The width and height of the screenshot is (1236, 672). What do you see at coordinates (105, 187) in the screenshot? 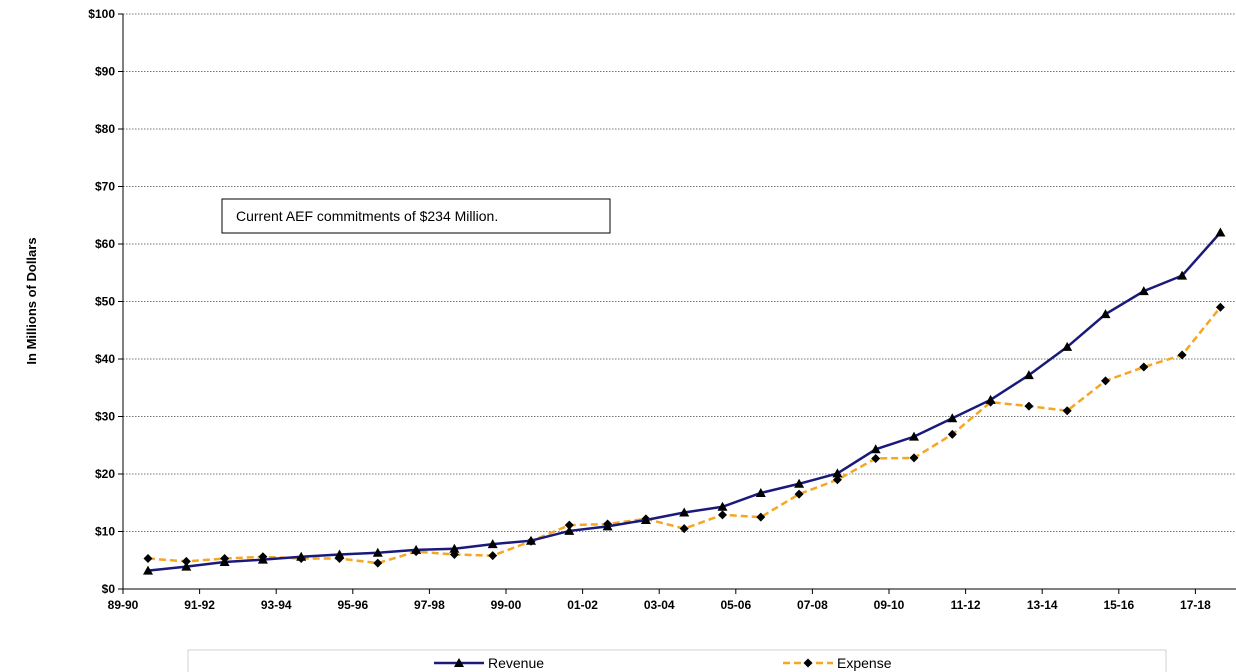
I see `y-tick-label: $70` at bounding box center [105, 187].